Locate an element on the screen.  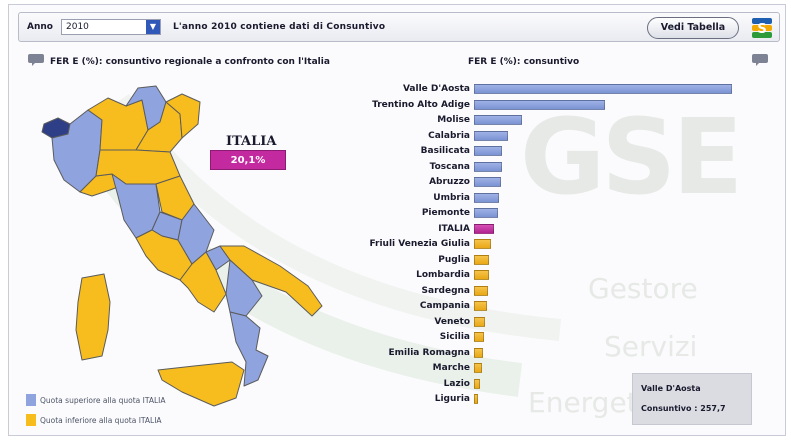
region-sardegna is located at coordinates (93, 317).